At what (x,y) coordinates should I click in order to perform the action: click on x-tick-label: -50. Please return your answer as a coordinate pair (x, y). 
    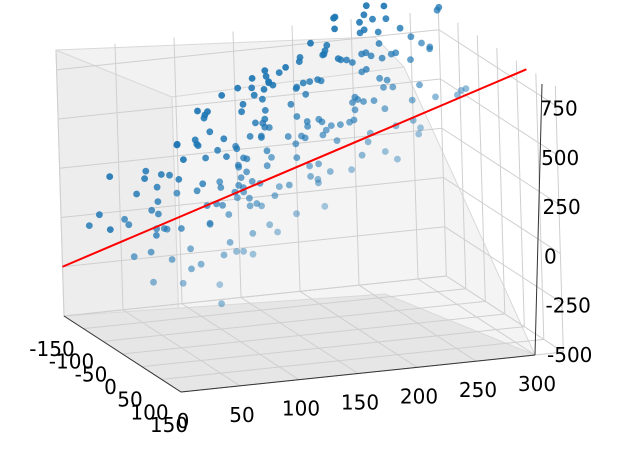
    Looking at the image, I should click on (91, 374).